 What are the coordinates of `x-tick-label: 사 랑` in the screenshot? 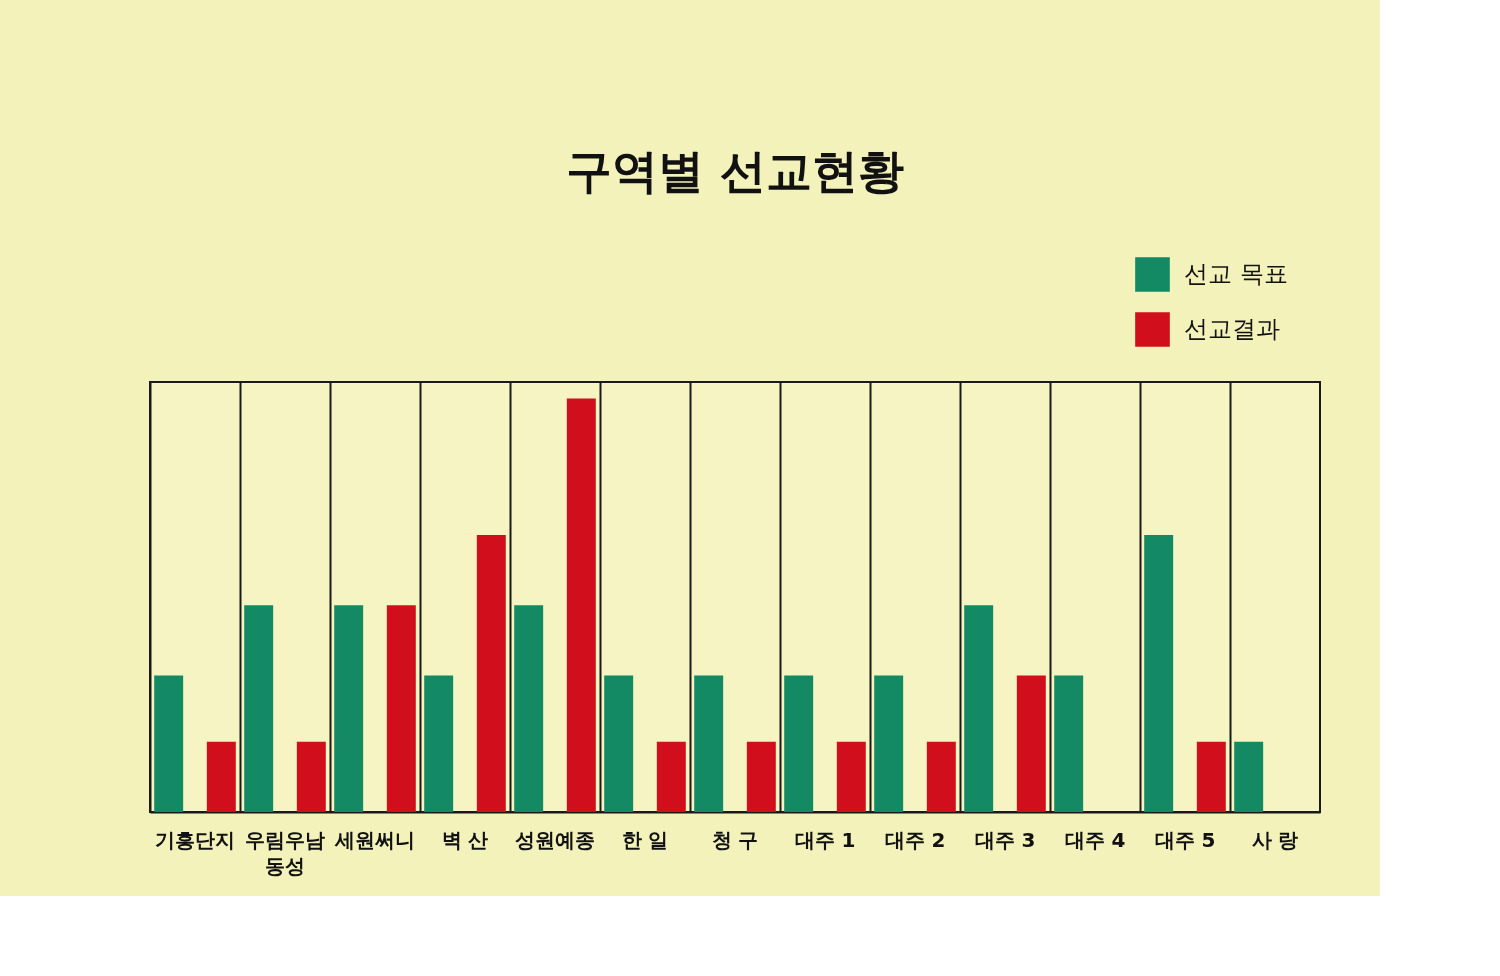 It's located at (1275, 839).